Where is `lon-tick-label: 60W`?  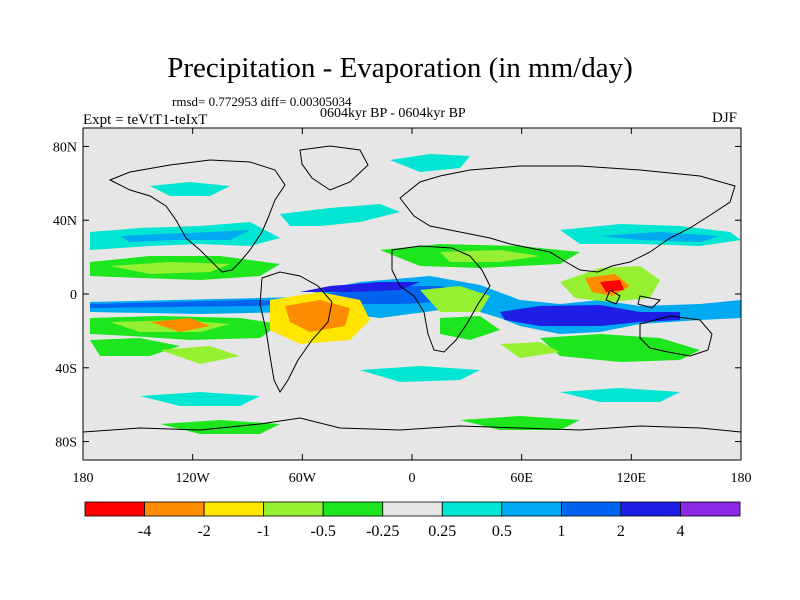
lon-tick-label: 60W is located at coordinates (303, 478).